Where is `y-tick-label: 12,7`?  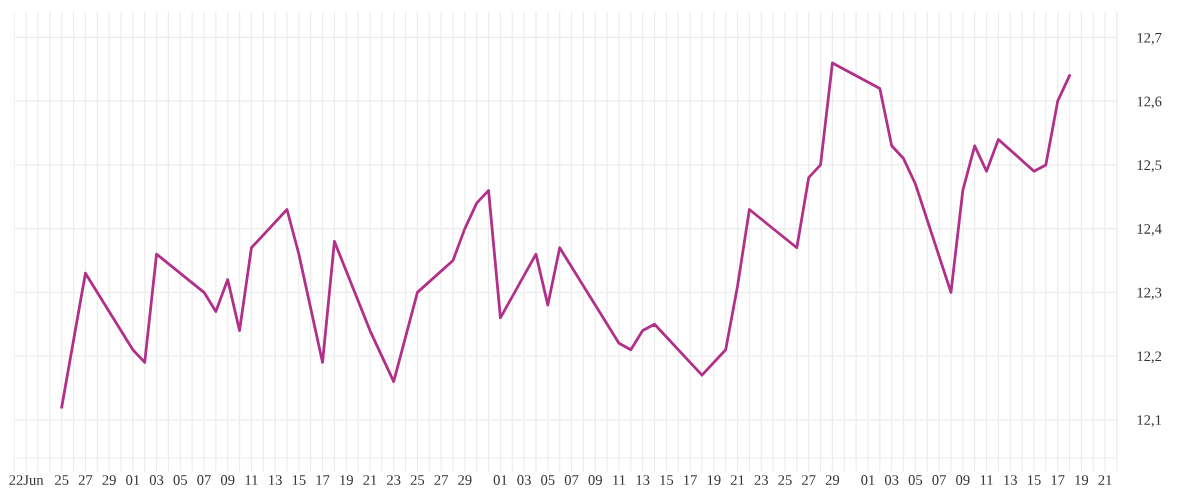
y-tick-label: 12,7 is located at coordinates (1149, 38).